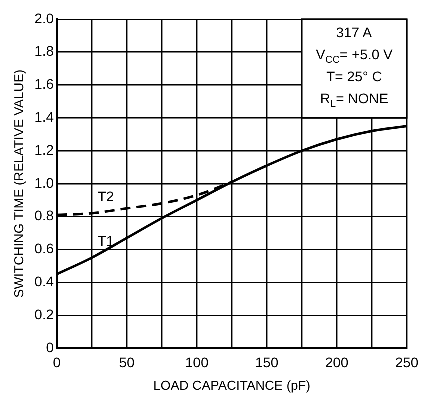 The height and width of the screenshot is (406, 429). Describe the element at coordinates (50, 347) in the screenshot. I see `y-tick-label: 0` at that location.